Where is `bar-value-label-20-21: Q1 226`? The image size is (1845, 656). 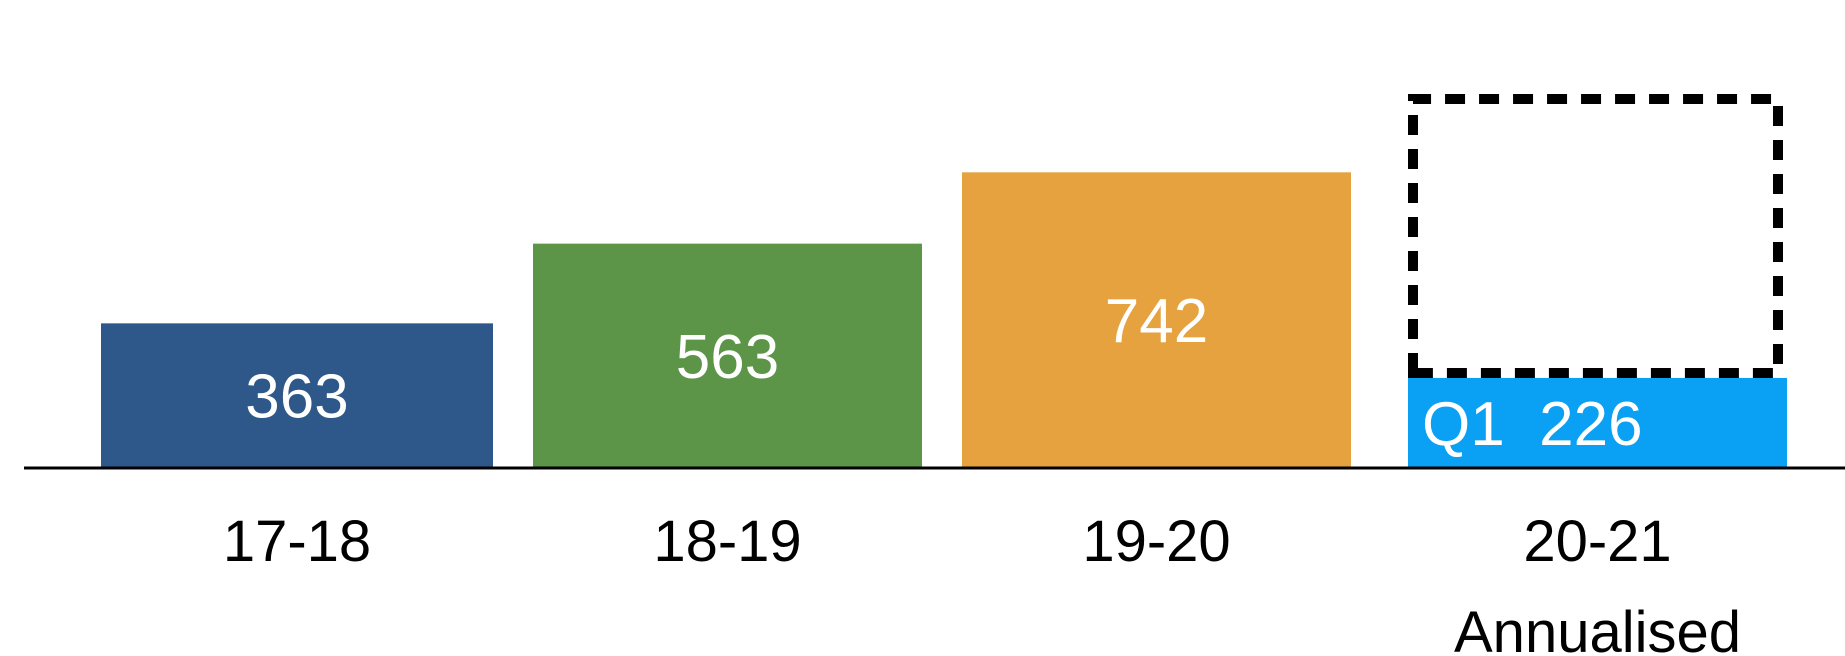
bar-value-label-20-21: Q1 226 is located at coordinates (1532, 424).